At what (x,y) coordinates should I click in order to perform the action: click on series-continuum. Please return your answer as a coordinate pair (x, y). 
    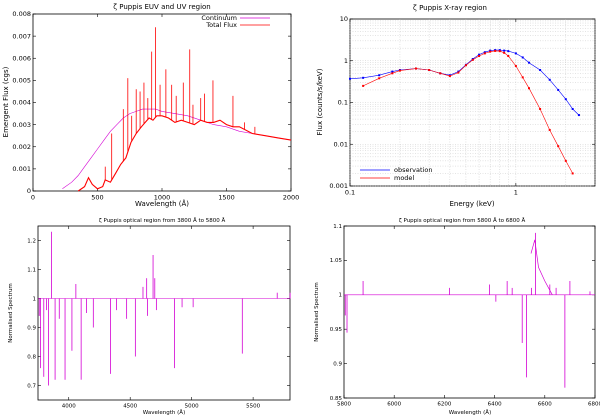
    Looking at the image, I should click on (177, 149).